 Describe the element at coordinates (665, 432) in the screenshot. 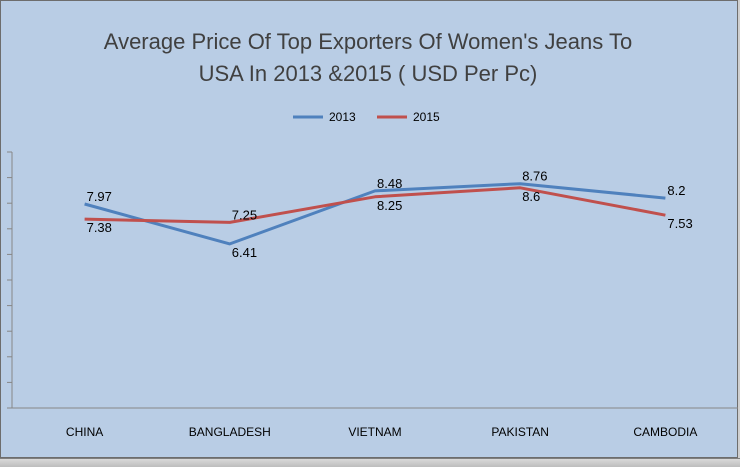

I see `x-tick-label: CAMBODIA` at that location.